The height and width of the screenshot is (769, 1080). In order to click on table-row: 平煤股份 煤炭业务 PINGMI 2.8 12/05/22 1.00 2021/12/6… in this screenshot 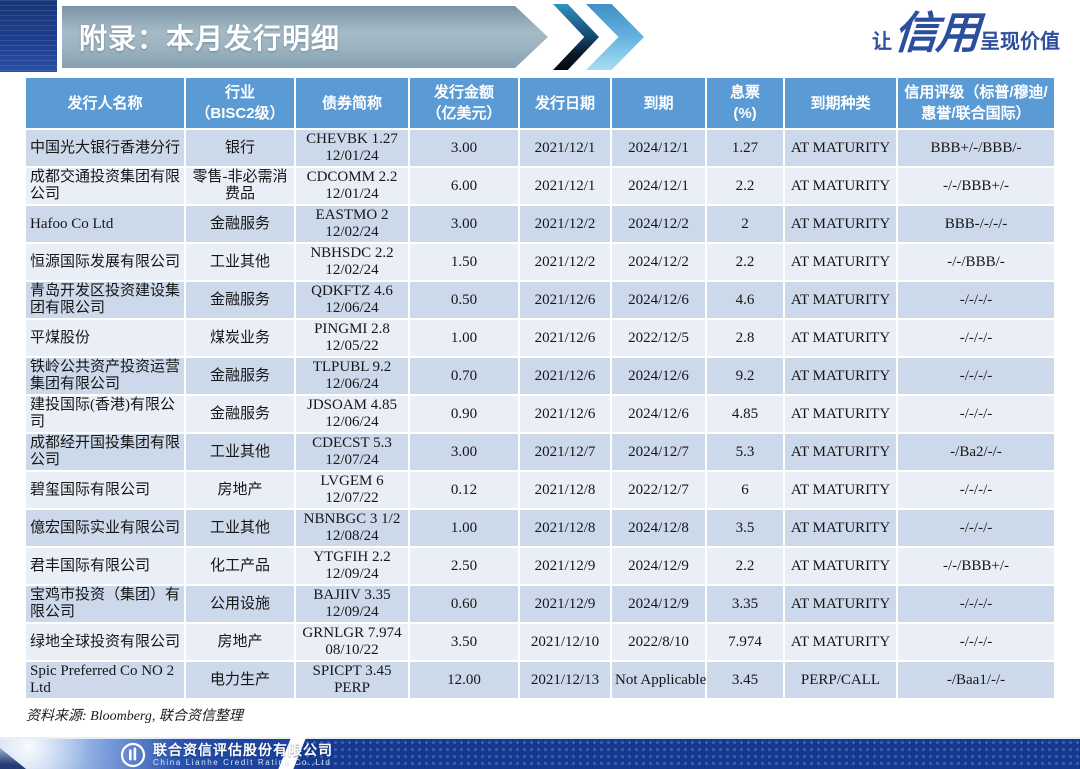, I will do `click(540, 338)`.